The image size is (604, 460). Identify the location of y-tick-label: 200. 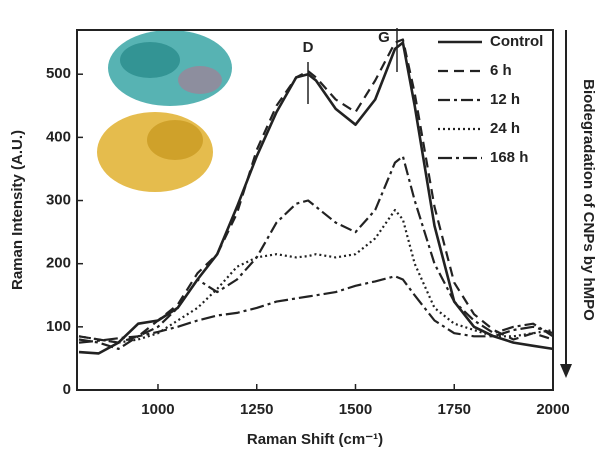
(58, 263).